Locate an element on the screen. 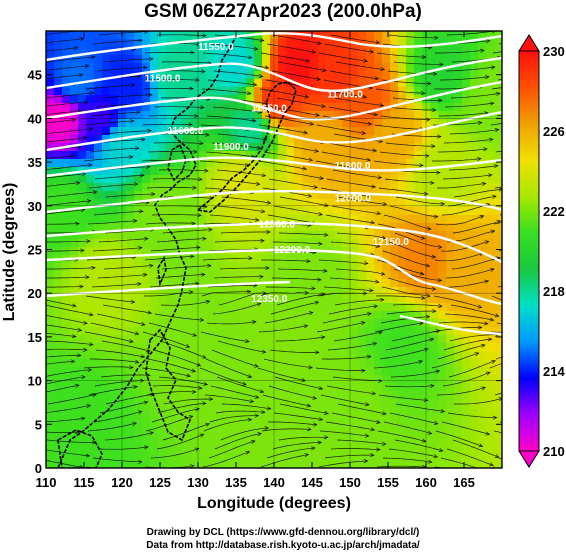  contour-label: 12300.0 is located at coordinates (277, 225).